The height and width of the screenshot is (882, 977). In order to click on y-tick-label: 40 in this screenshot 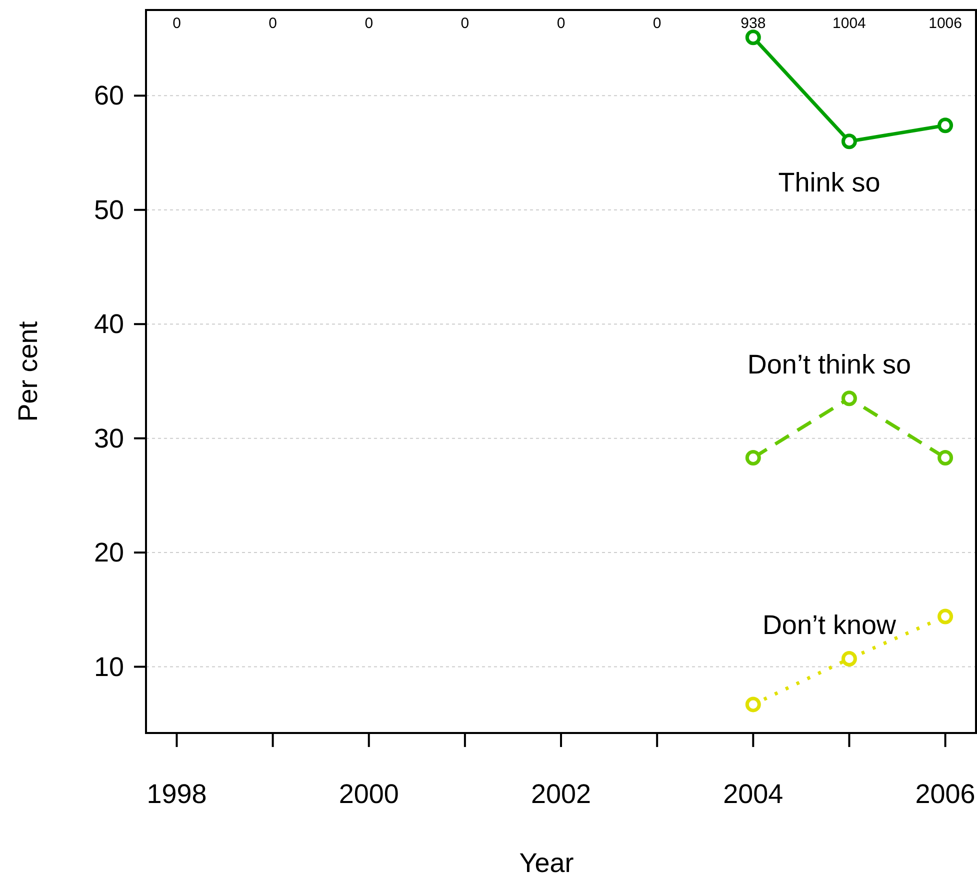, I will do `click(109, 324)`.